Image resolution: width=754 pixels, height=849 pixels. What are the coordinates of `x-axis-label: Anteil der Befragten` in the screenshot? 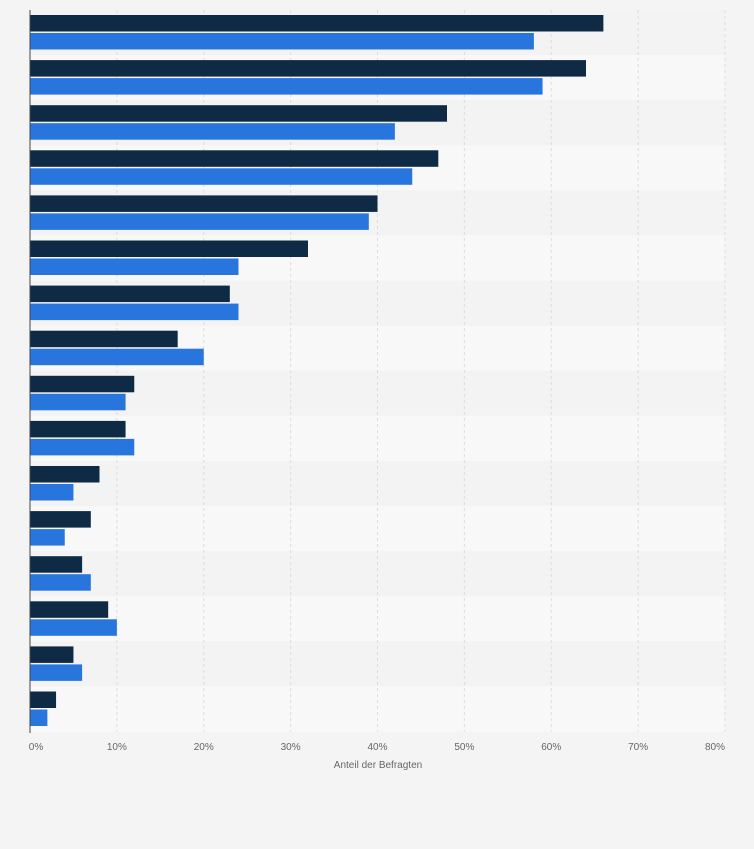 It's located at (378, 765).